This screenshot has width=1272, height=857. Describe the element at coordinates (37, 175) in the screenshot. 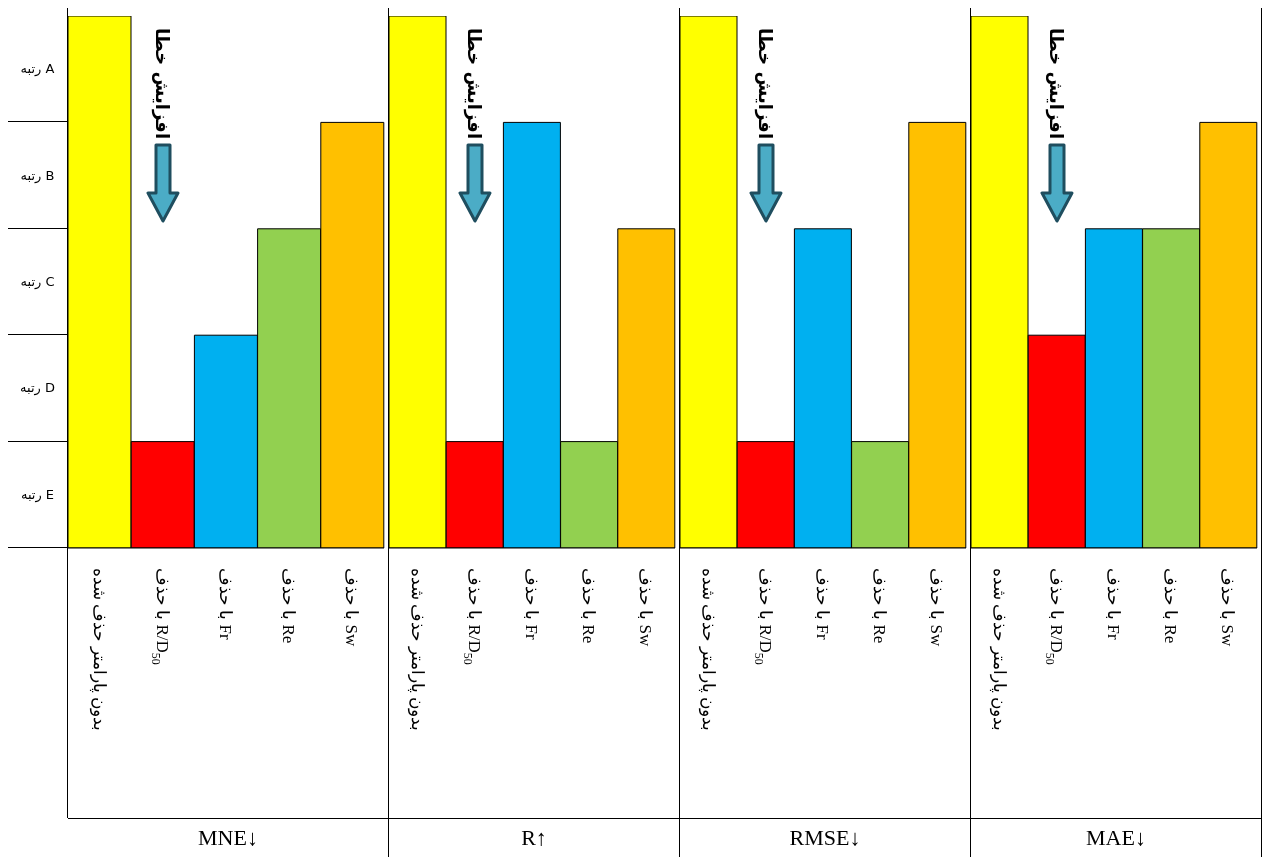

I see `text: رتبه B` at that location.